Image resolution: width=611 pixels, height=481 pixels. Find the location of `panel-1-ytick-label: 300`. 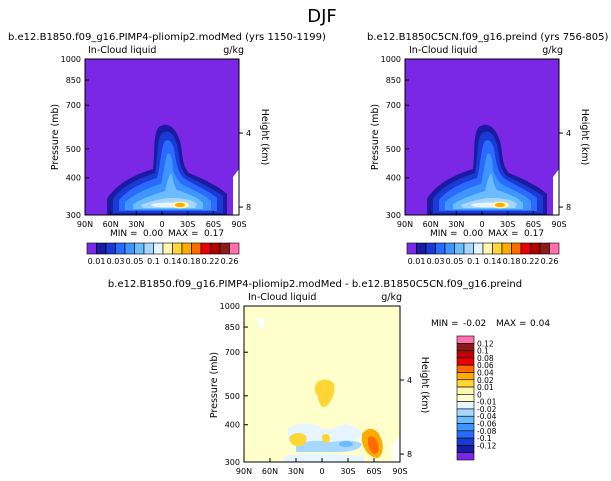

panel-1-ytick-label: 300 is located at coordinates (73, 215).